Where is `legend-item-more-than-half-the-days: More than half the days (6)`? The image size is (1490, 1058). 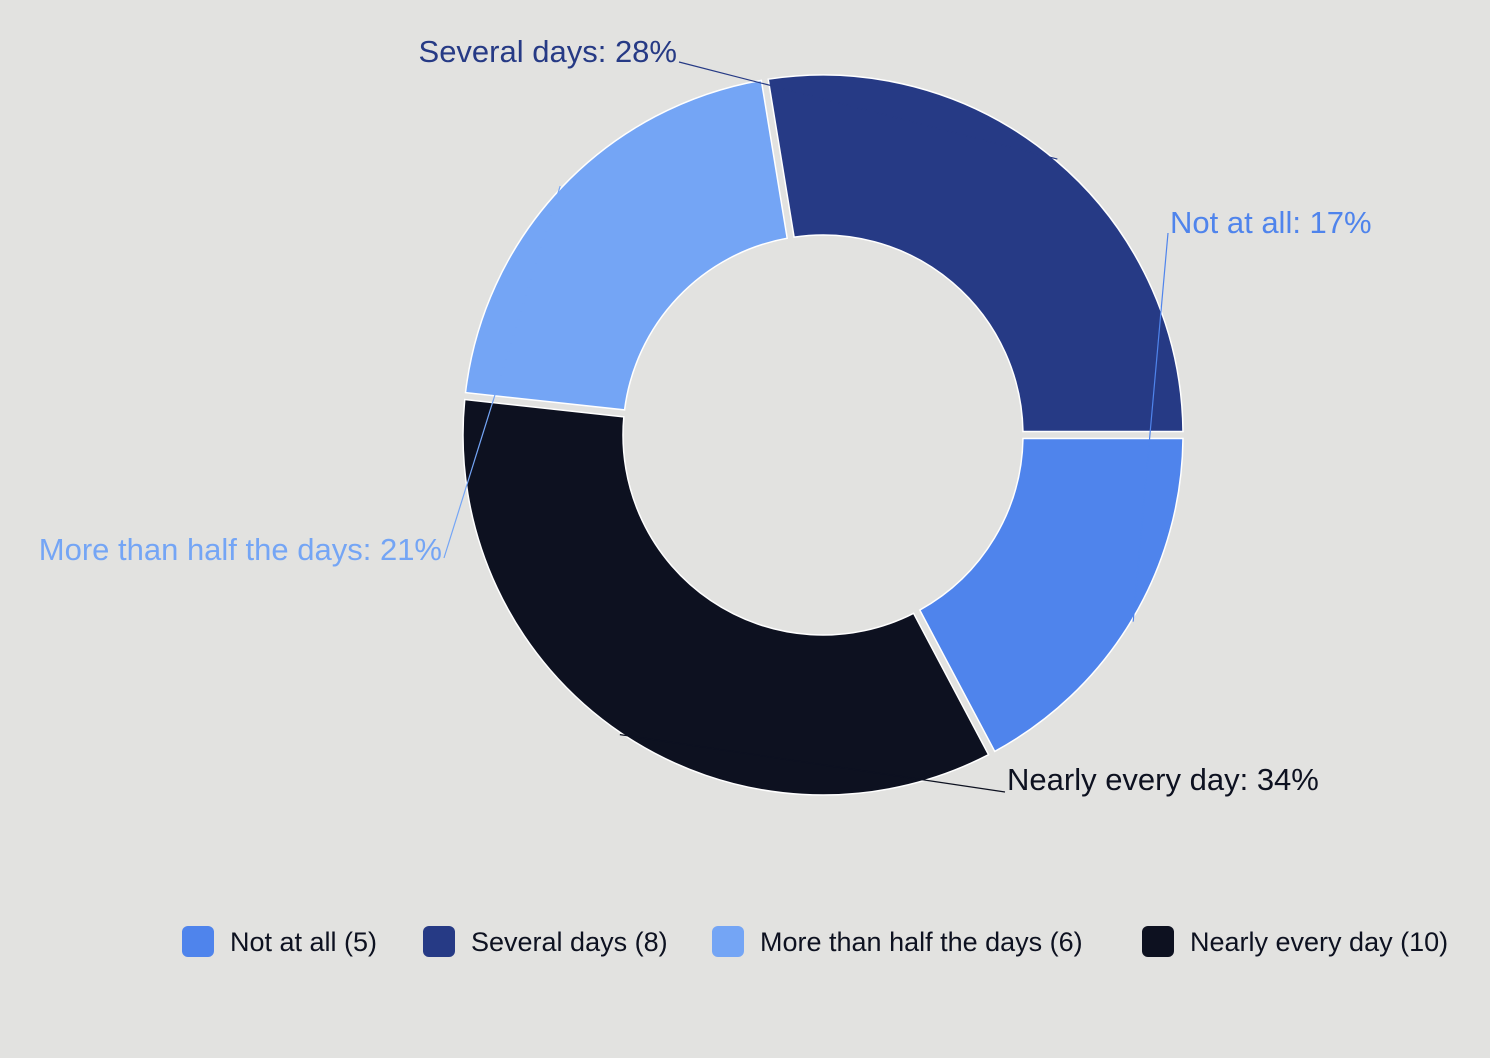 legend-item-more-than-half-the-days: More than half the days (6) is located at coordinates (897, 941).